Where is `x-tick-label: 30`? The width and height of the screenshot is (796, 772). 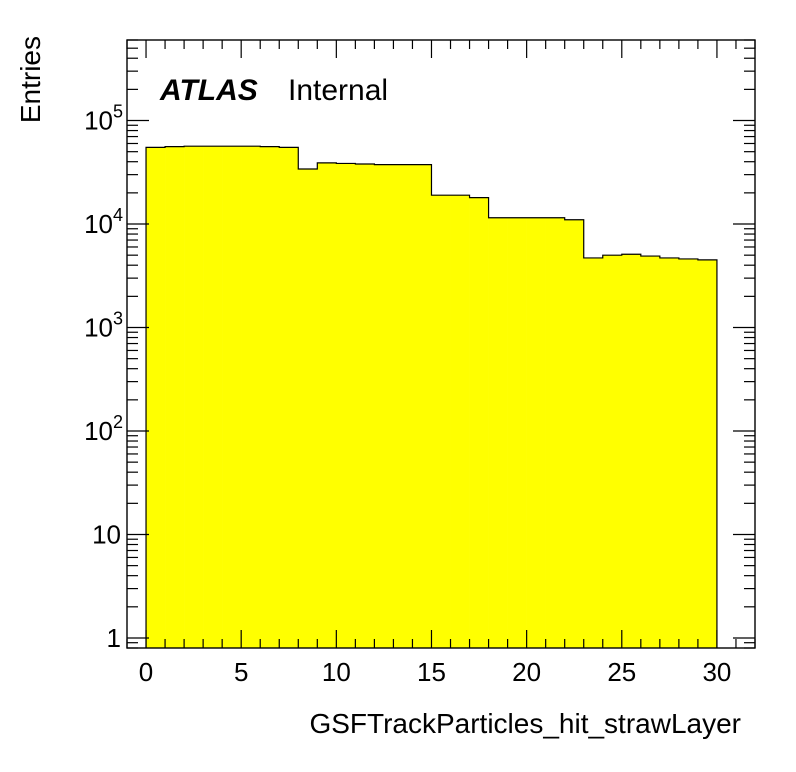
x-tick-label: 30 is located at coordinates (716, 672).